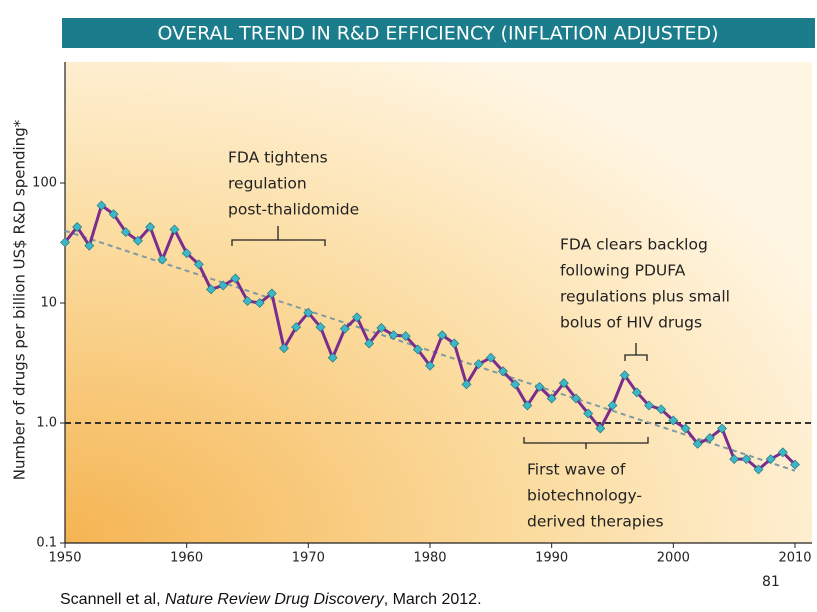  I want to click on source-text: , March 2012., so click(433, 599).